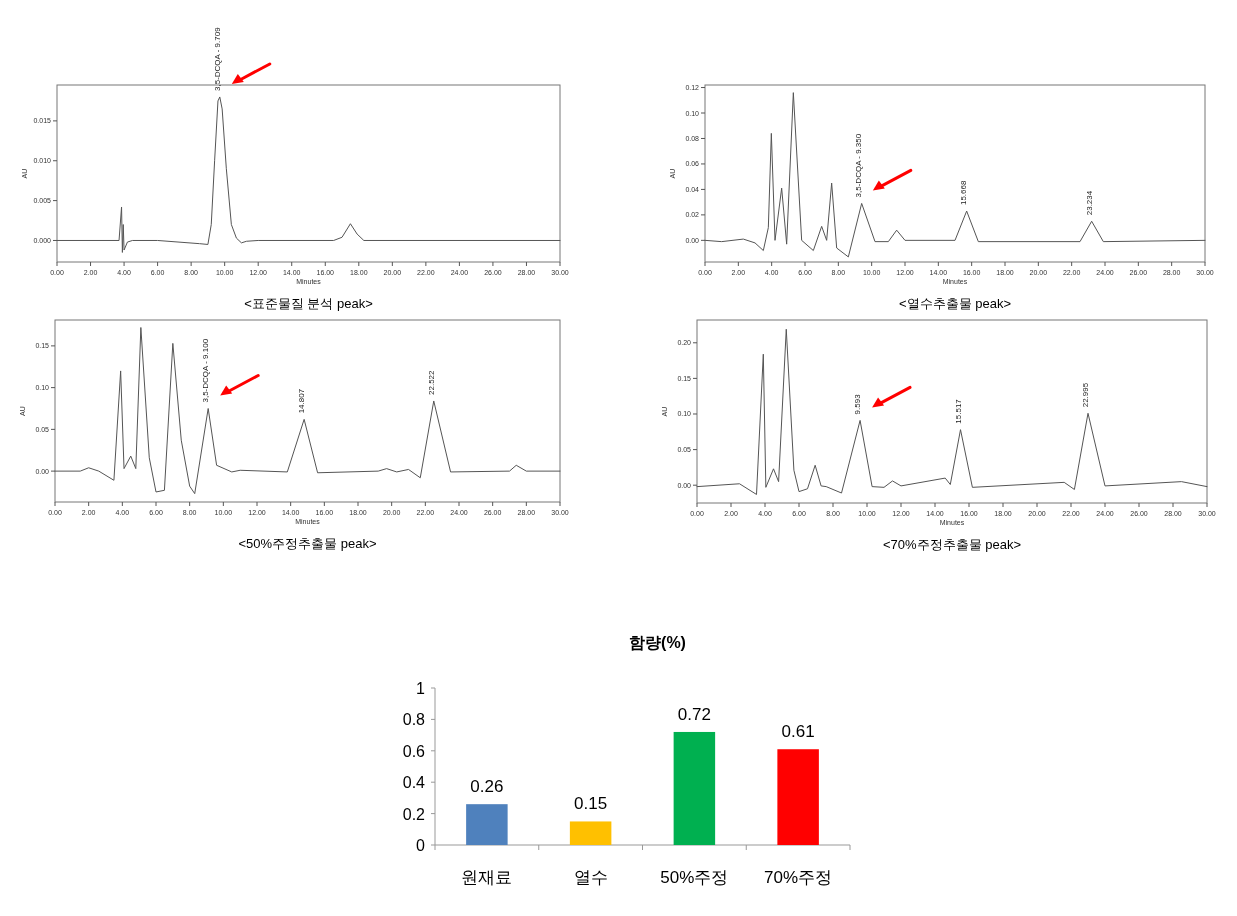 The image size is (1237, 916). What do you see at coordinates (414, 751) in the screenshot?
I see `y-tick-label: 0.6` at bounding box center [414, 751].